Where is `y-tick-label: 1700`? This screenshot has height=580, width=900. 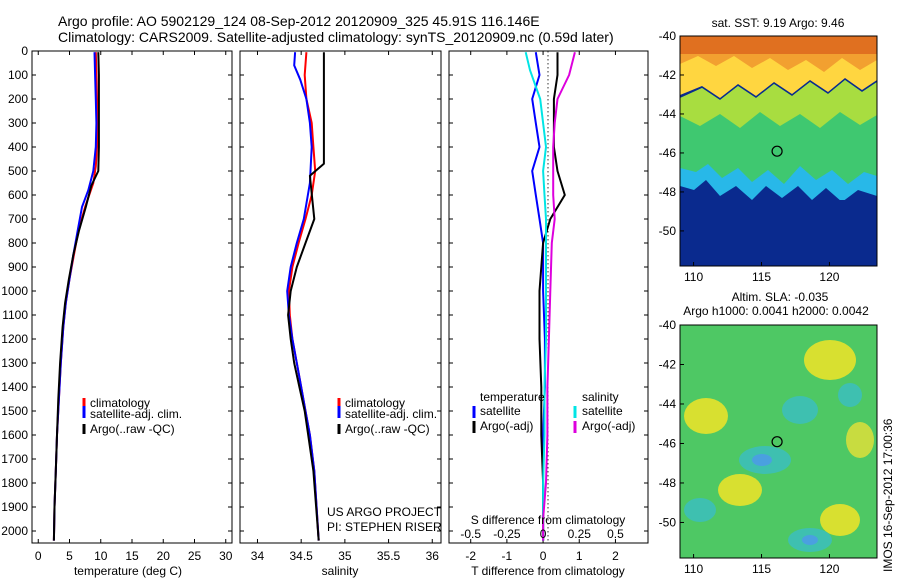 y-tick-label: 1700 is located at coordinates (14, 459).